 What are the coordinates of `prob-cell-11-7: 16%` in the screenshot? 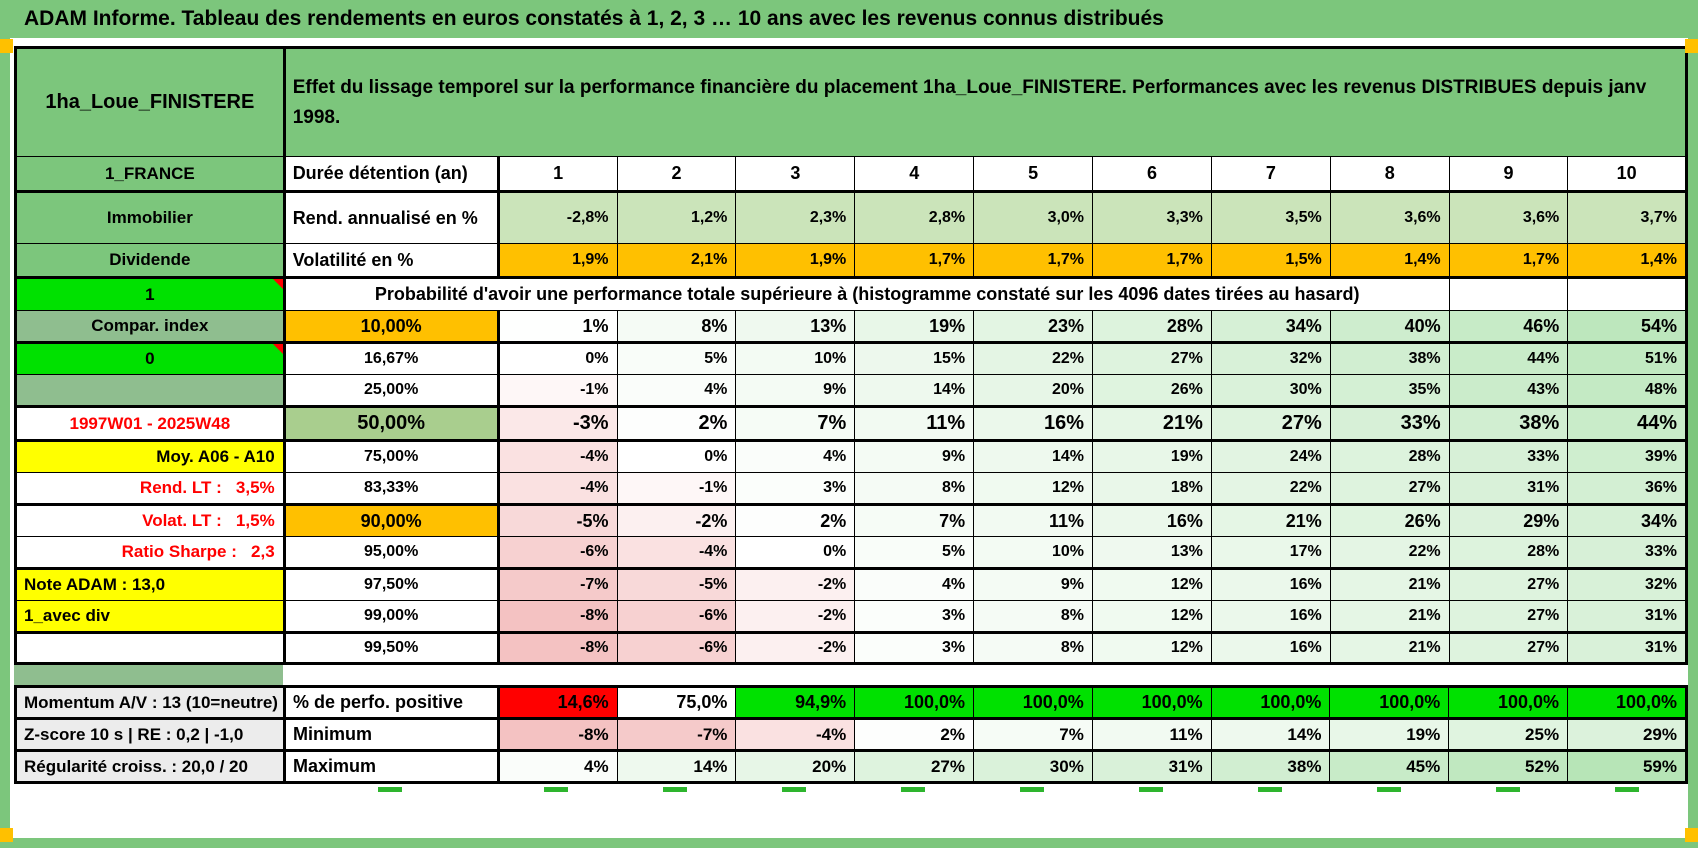 It's located at (1270, 648).